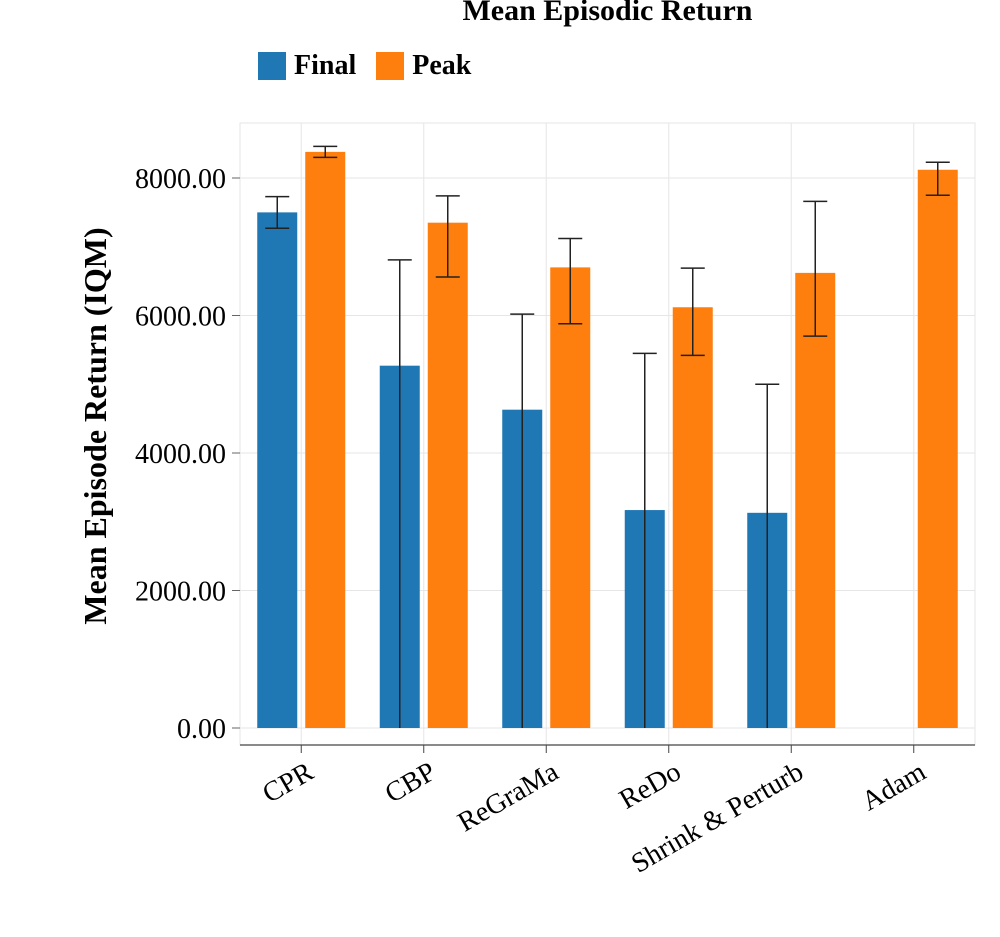 This screenshot has height=937, width=1000. Describe the element at coordinates (410, 782) in the screenshot. I see `x-tick-label: CBP` at that location.